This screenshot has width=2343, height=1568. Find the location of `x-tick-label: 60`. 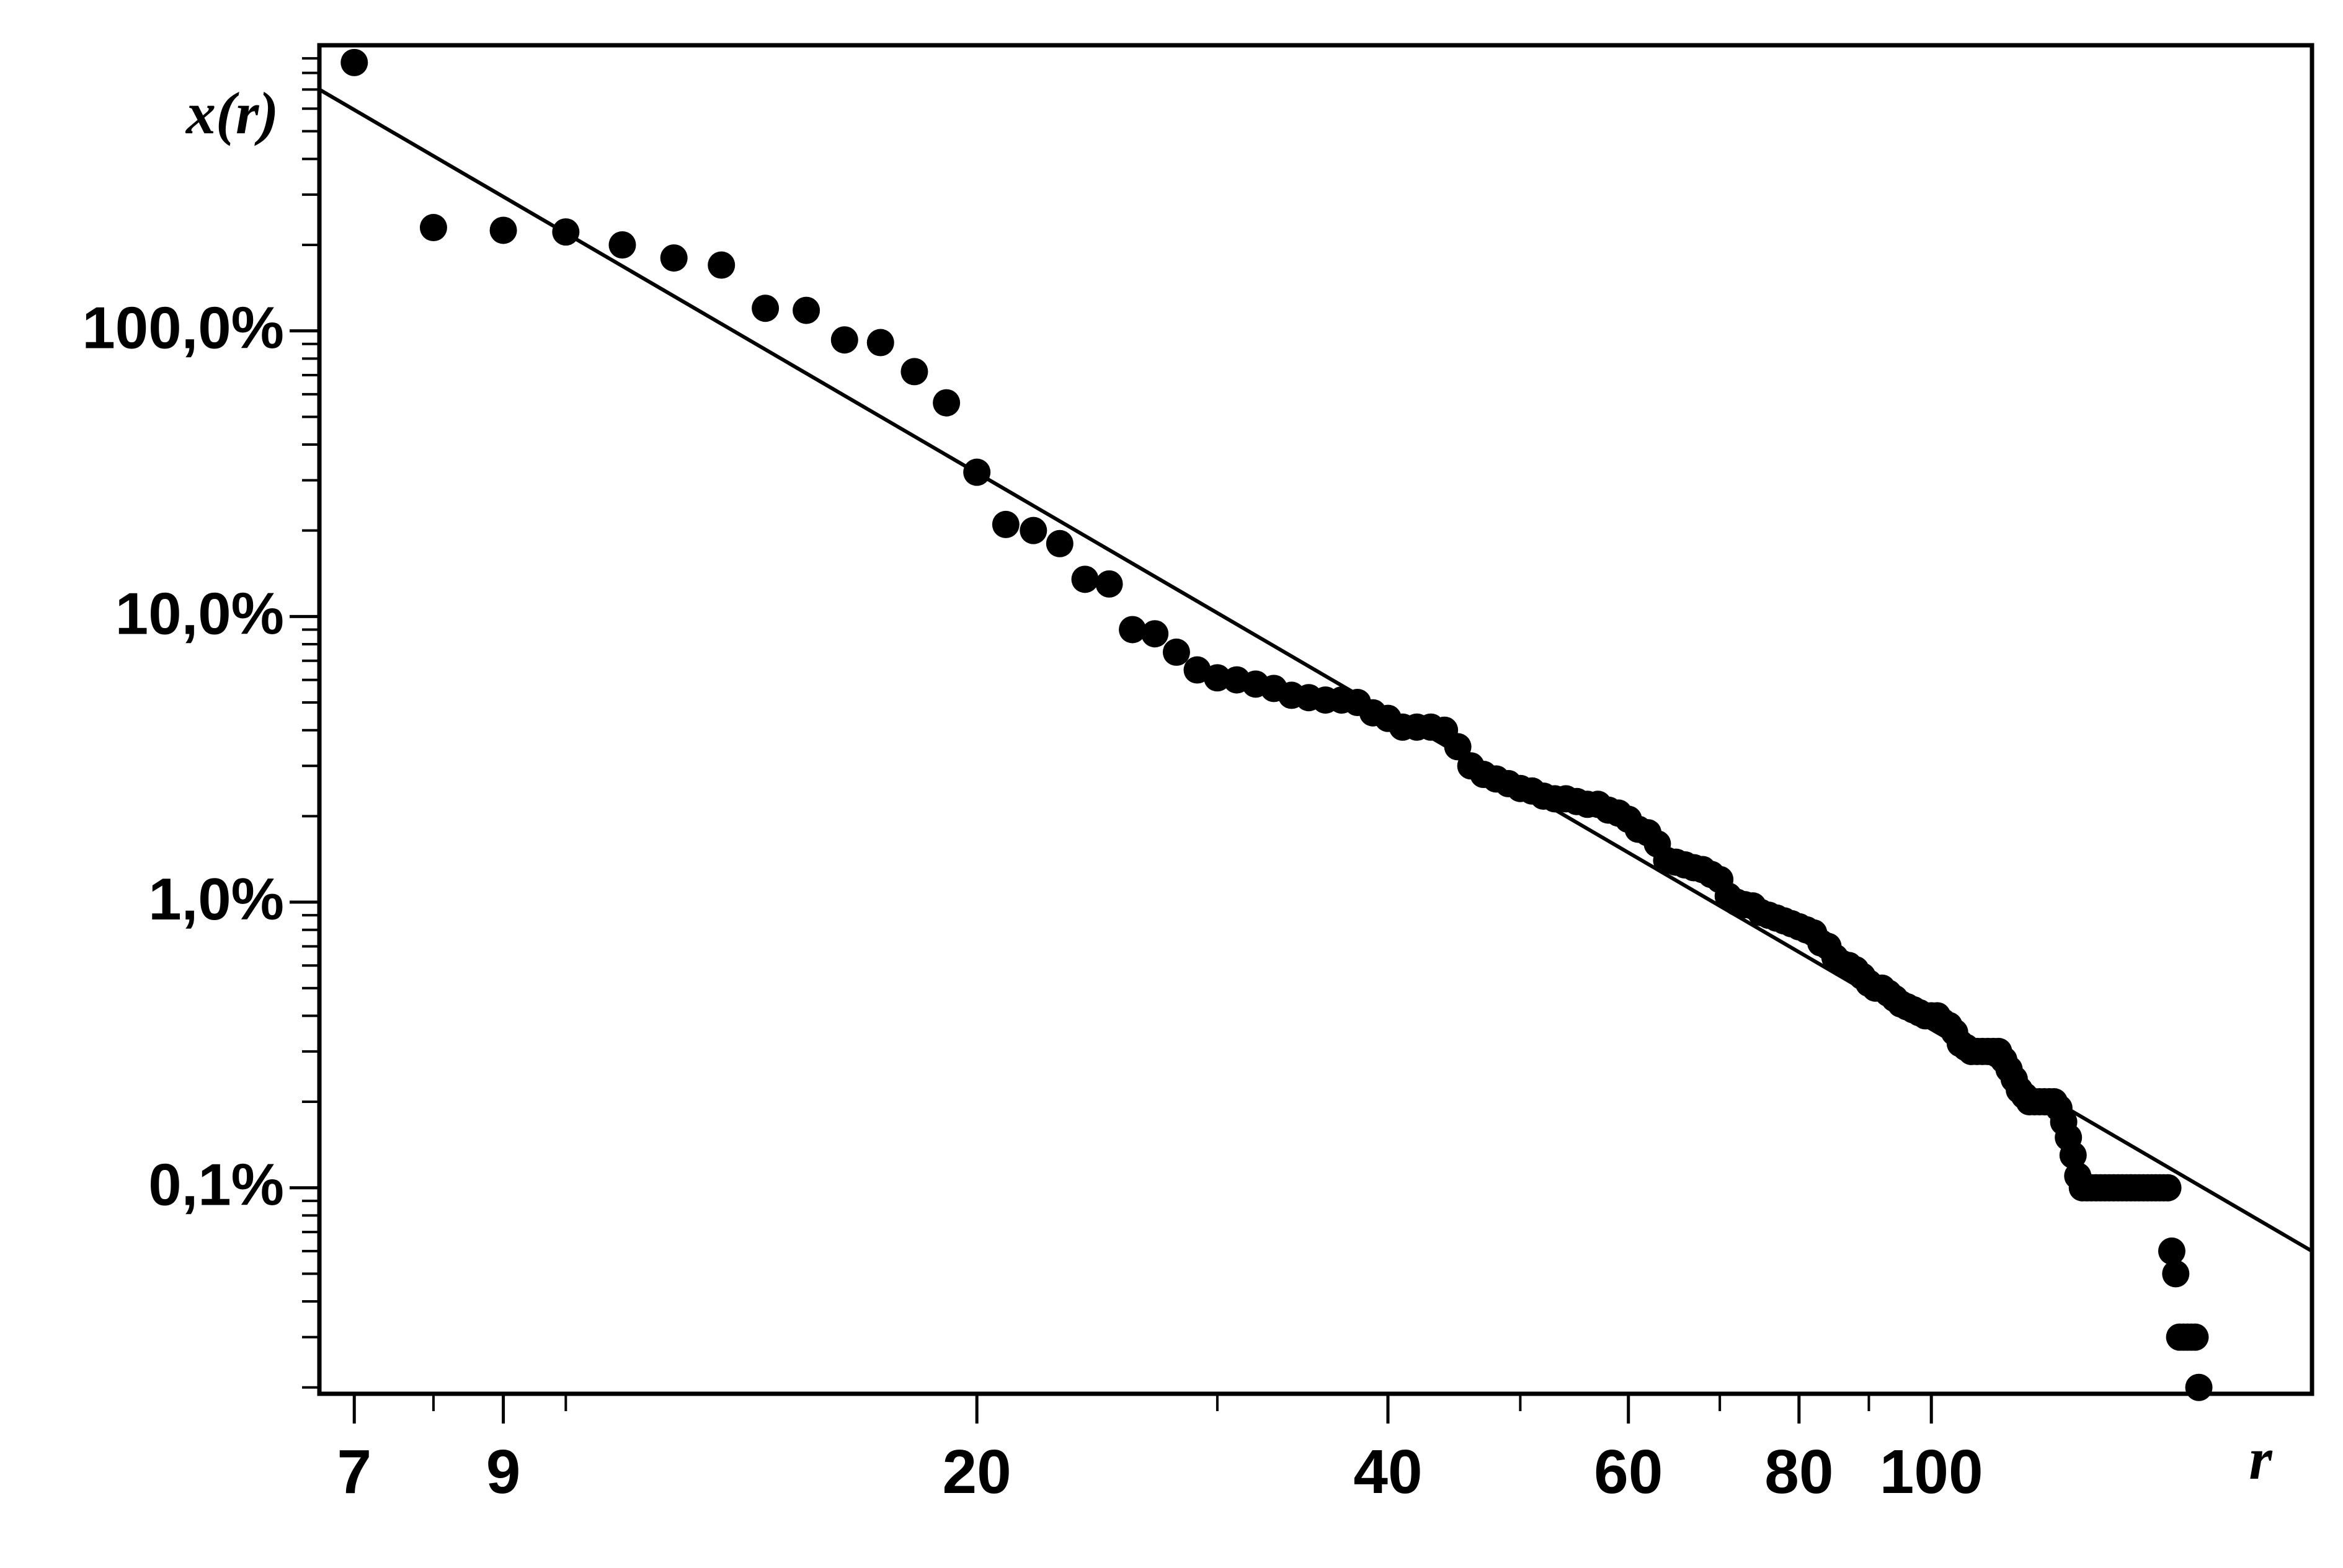

x-tick-label: 60 is located at coordinates (1628, 1472).